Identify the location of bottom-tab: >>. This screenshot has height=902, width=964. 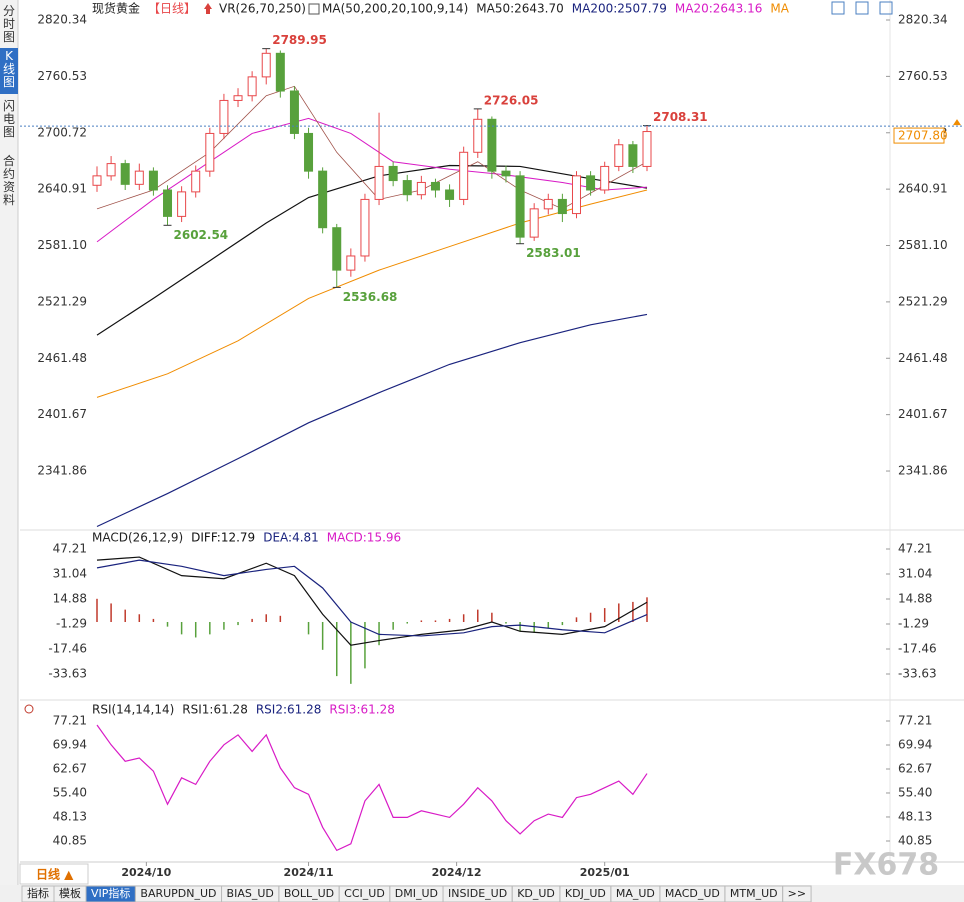
(797, 893).